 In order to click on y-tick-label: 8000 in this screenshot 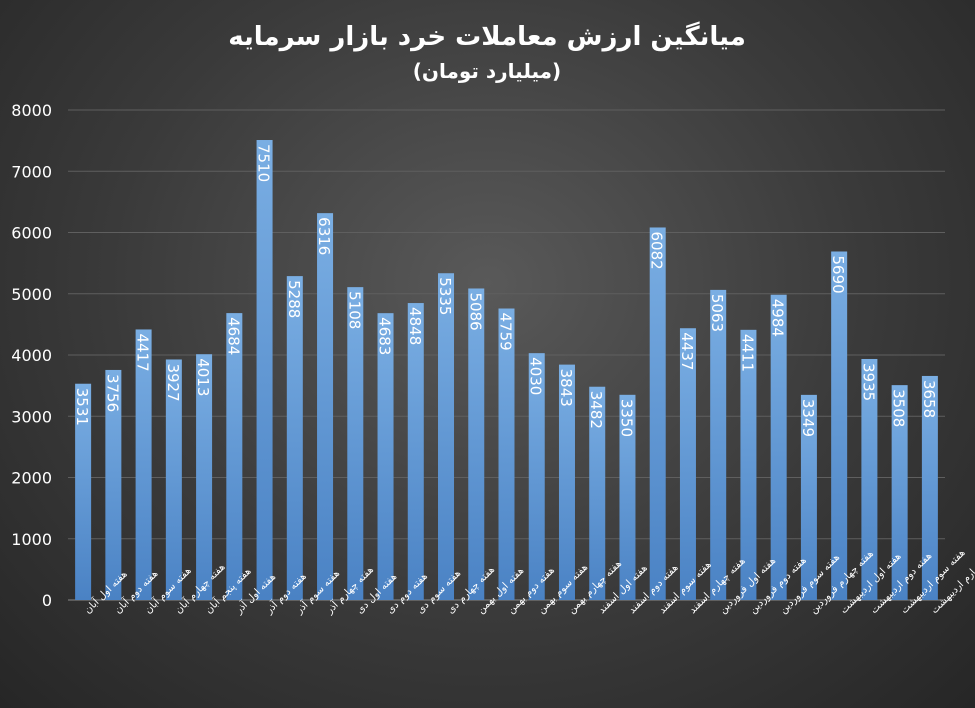, I will do `click(31, 110)`.